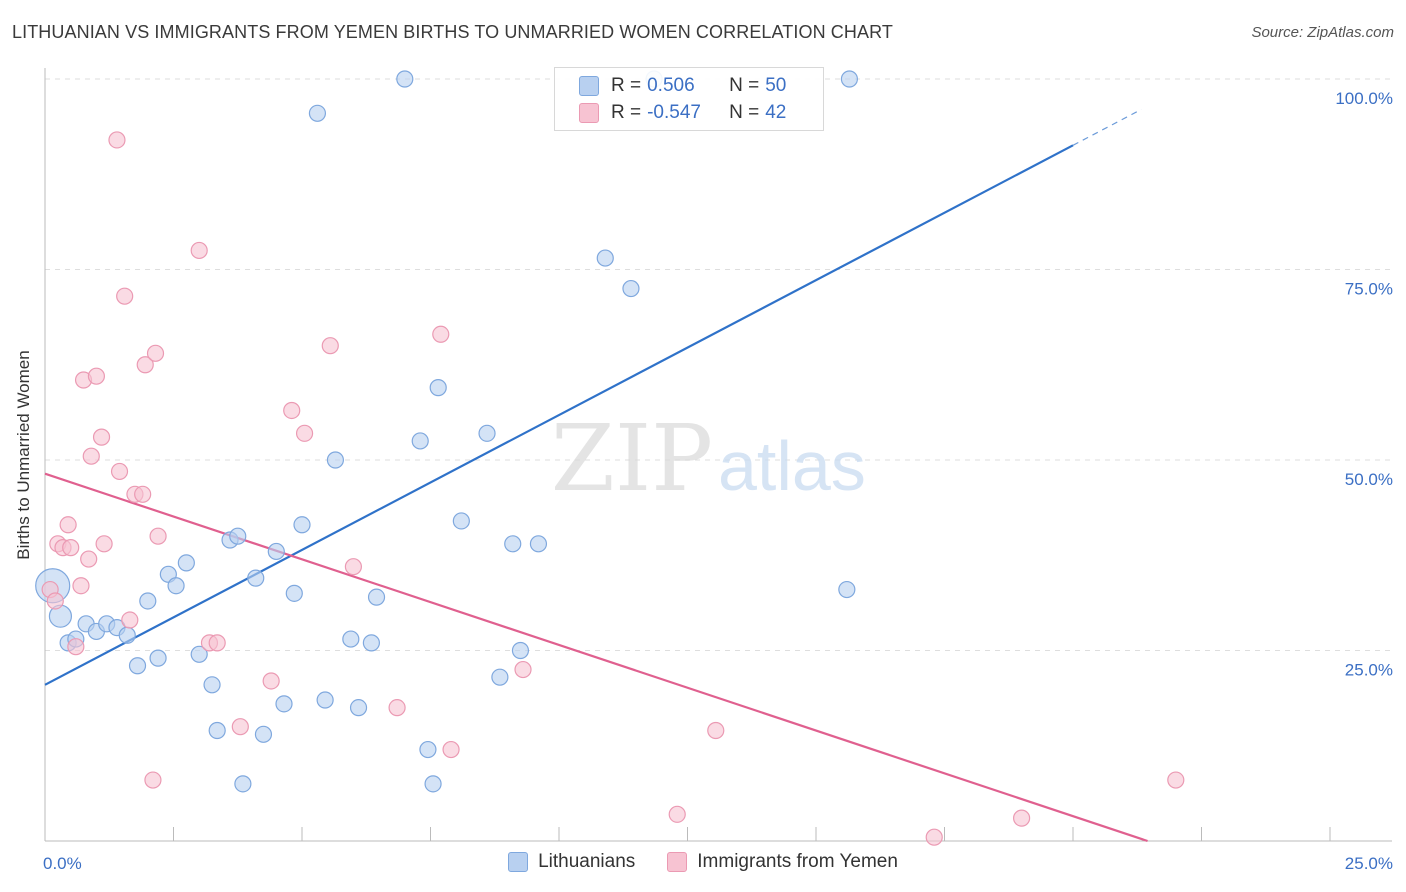  I want to click on legend-item-lithuanians: Lithuanians, so click(571, 862).